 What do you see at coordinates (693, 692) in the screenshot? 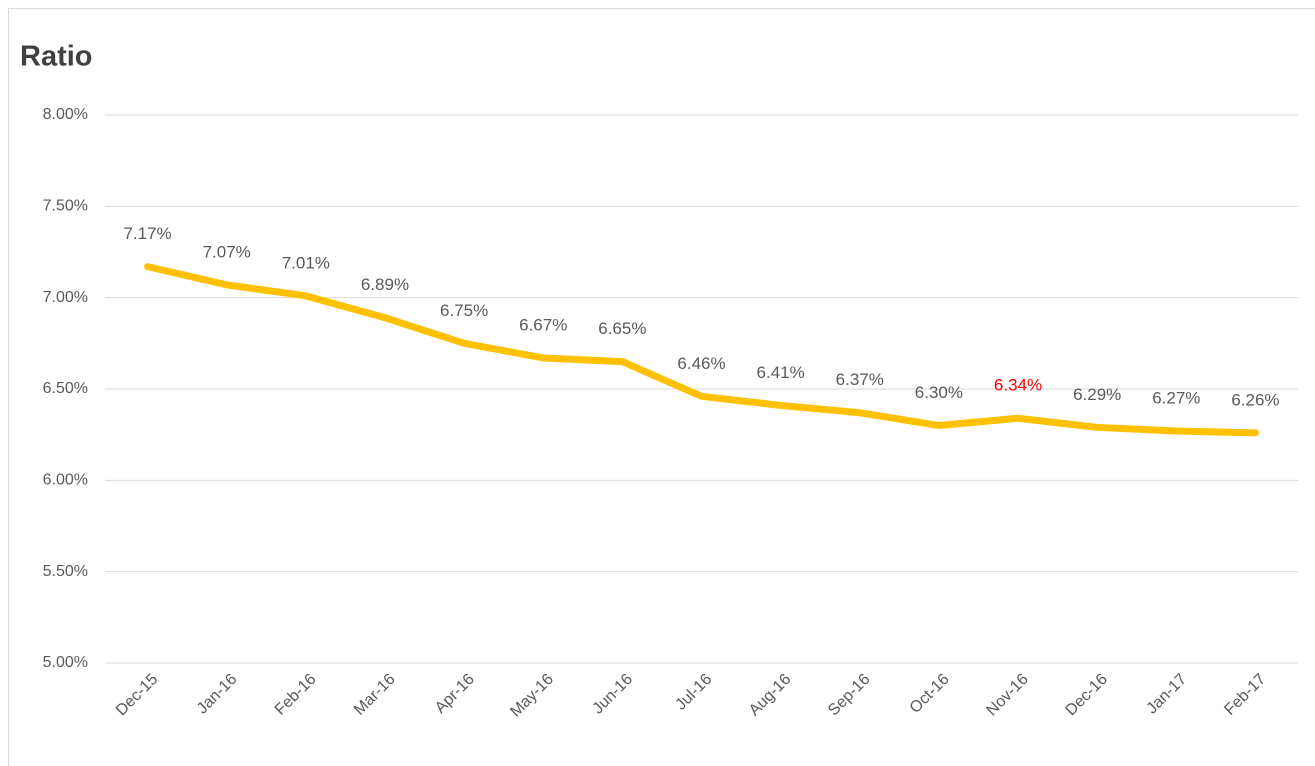
I see `x-tick-label: Jul-16` at bounding box center [693, 692].